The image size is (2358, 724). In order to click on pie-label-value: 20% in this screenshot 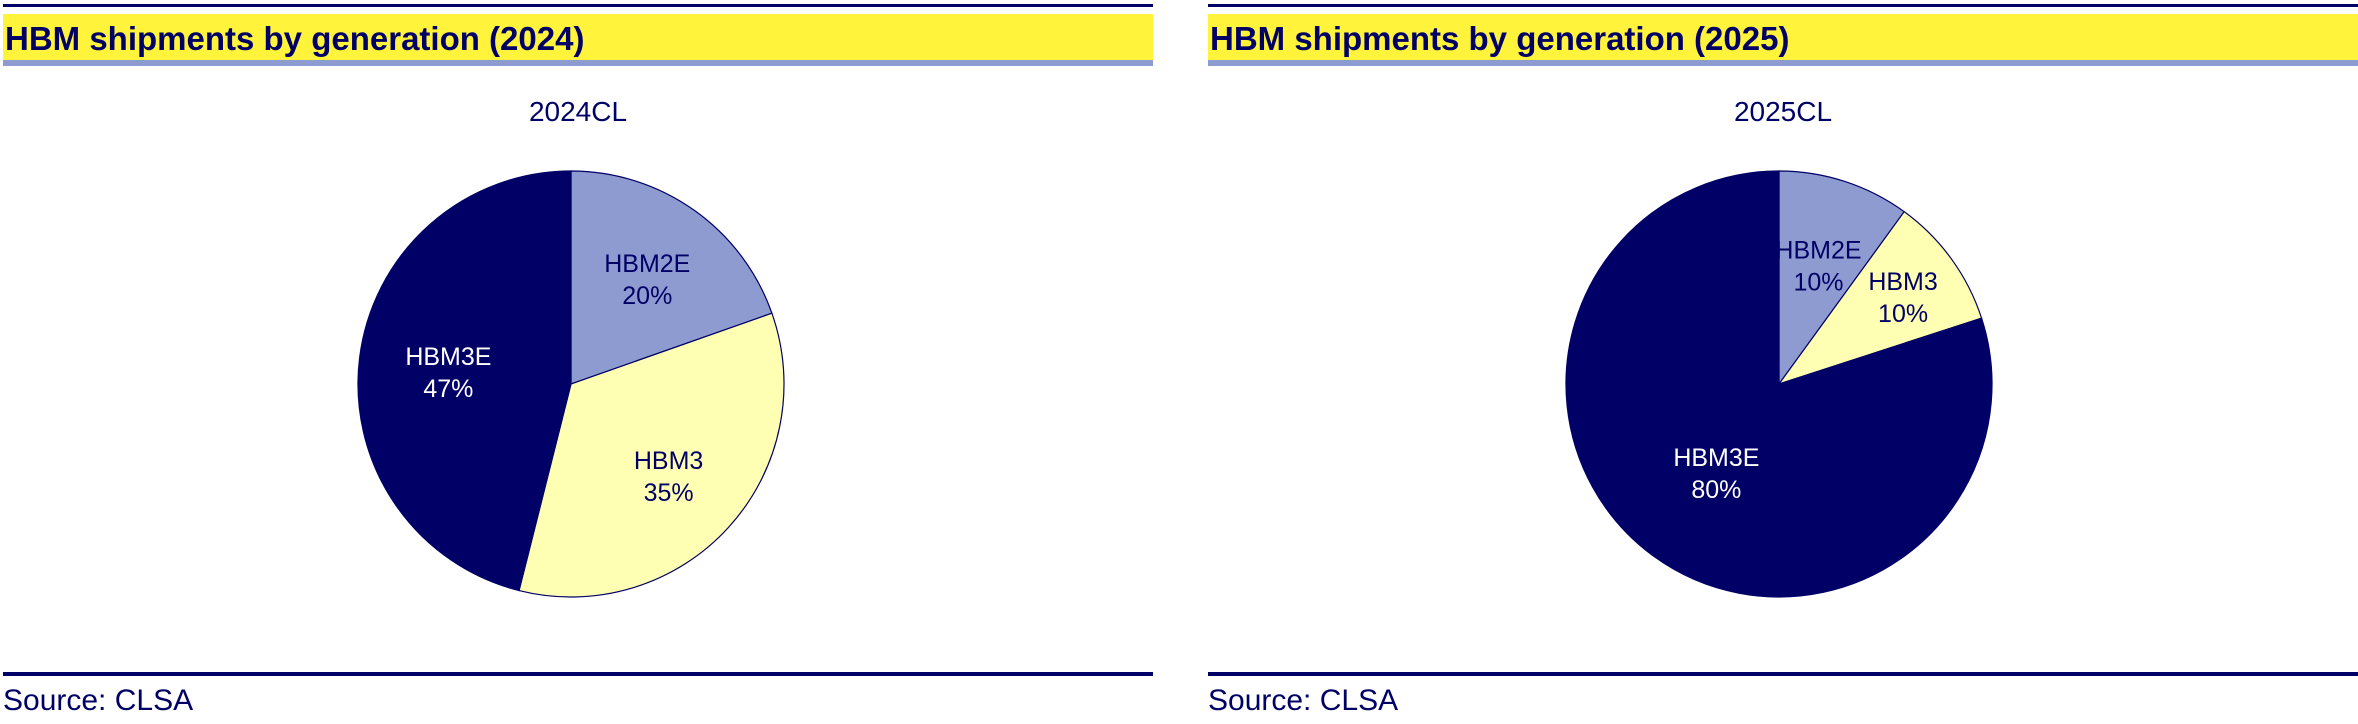, I will do `click(647, 296)`.